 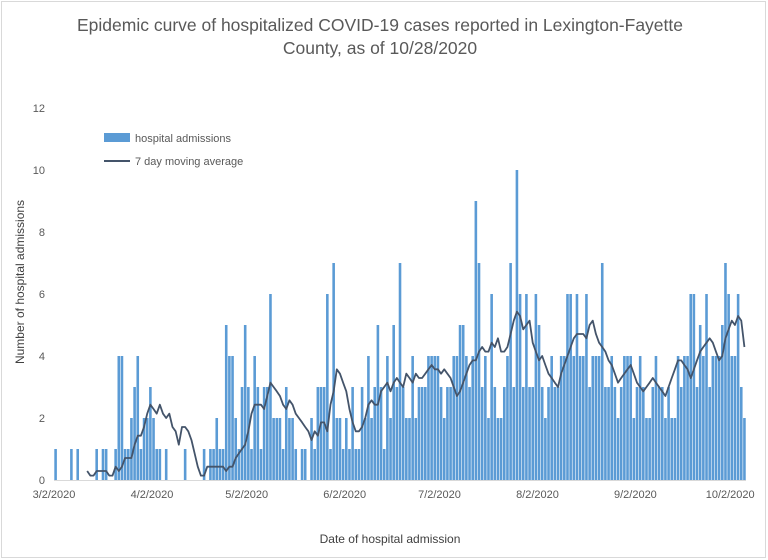 What do you see at coordinates (42, 233) in the screenshot?
I see `y-tick-8: 8` at bounding box center [42, 233].